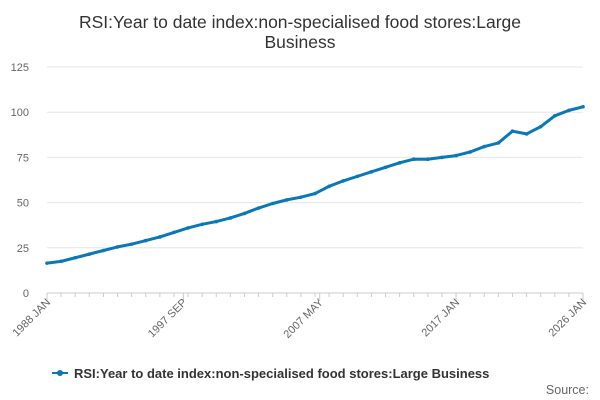 This screenshot has width=600, height=400. Describe the element at coordinates (20, 181) in the screenshot. I see `y-axis-ticks: 0 25 50 75 100 125` at that location.